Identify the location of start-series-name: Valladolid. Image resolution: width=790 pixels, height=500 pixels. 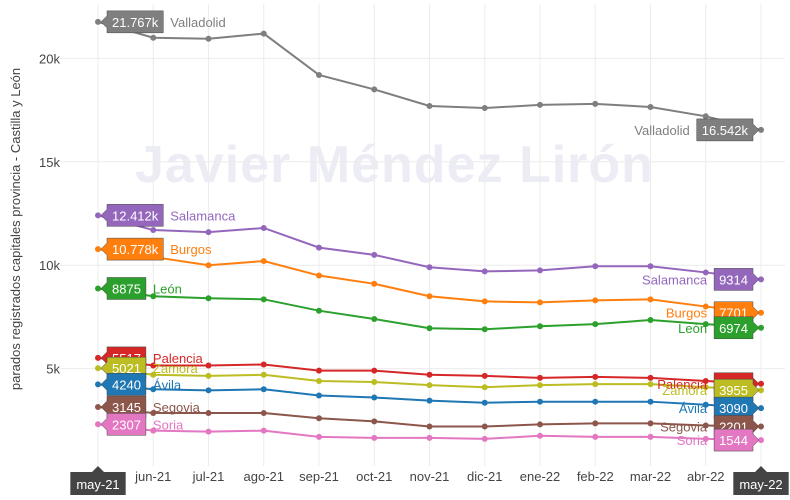
(197, 22).